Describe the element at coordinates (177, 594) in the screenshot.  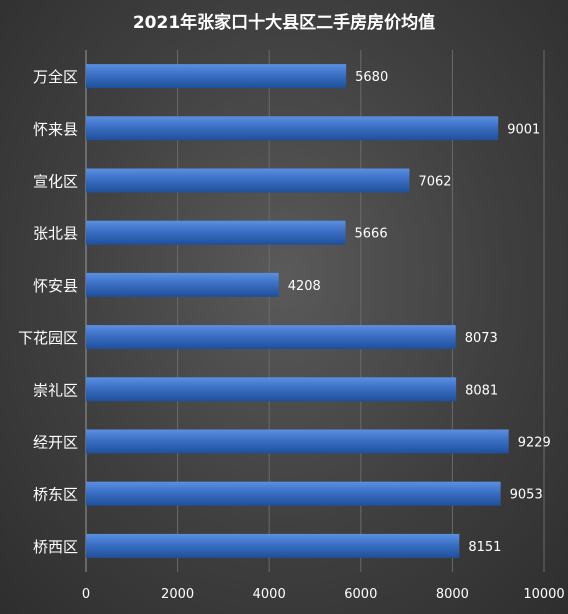
I see `x-tick-label: 2000` at that location.